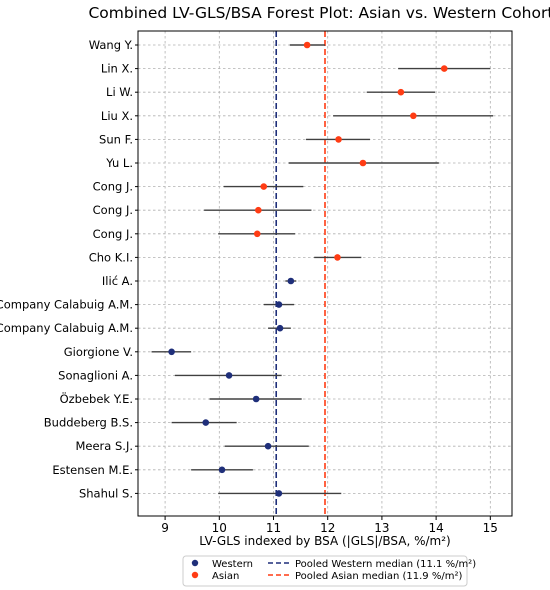 The image size is (550, 590). What do you see at coordinates (98, 352) in the screenshot?
I see `study-label: Giorgione V.` at bounding box center [98, 352].